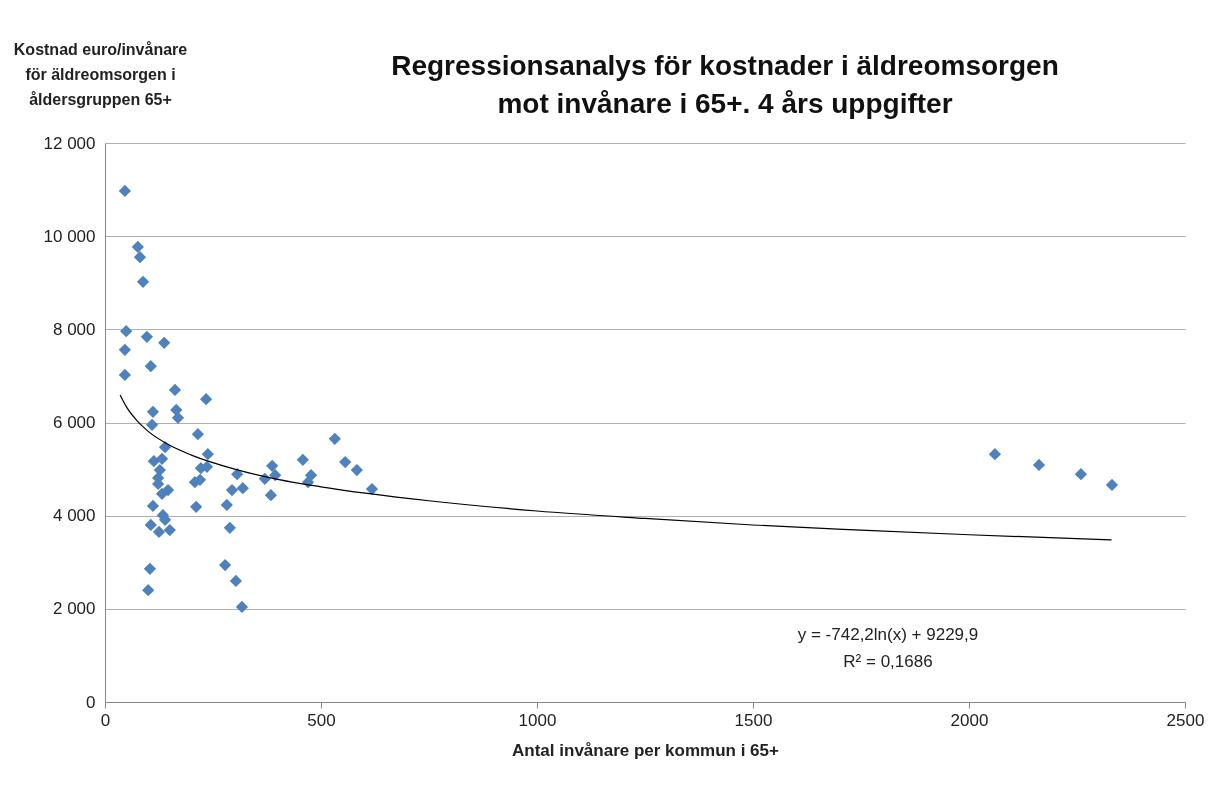 The width and height of the screenshot is (1210, 795). Describe the element at coordinates (74, 422) in the screenshot. I see `y-tick-label: 6 000` at that location.